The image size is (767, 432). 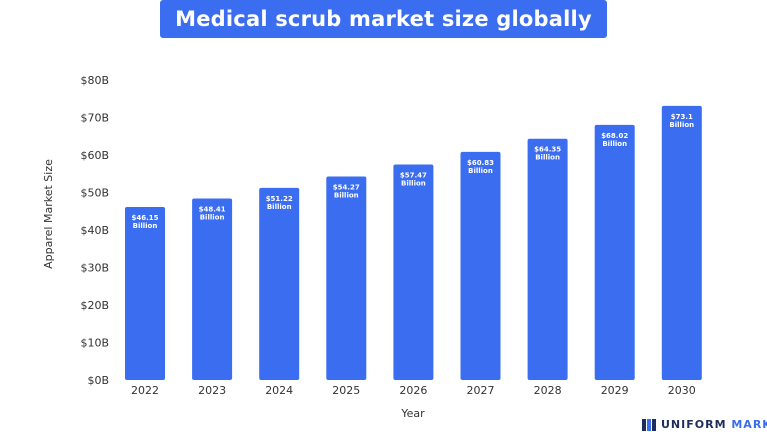 I want to click on x-tick-label: 2028, so click(x=548, y=390).